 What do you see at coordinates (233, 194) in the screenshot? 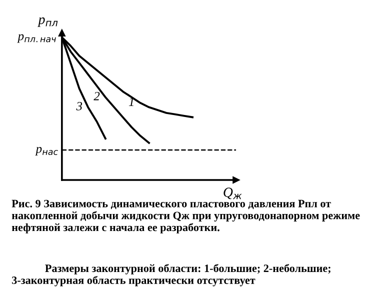
I see `x-axis-title: Q$_{ж}$` at bounding box center [233, 194].